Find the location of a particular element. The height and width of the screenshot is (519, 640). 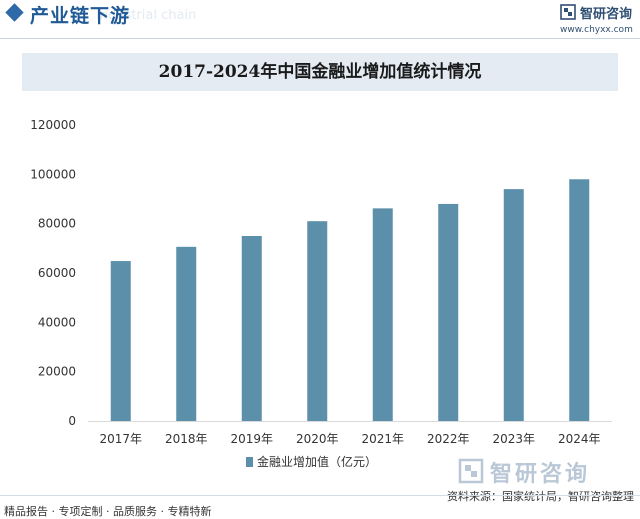

y-tick-label: 100000 is located at coordinates (53, 174).